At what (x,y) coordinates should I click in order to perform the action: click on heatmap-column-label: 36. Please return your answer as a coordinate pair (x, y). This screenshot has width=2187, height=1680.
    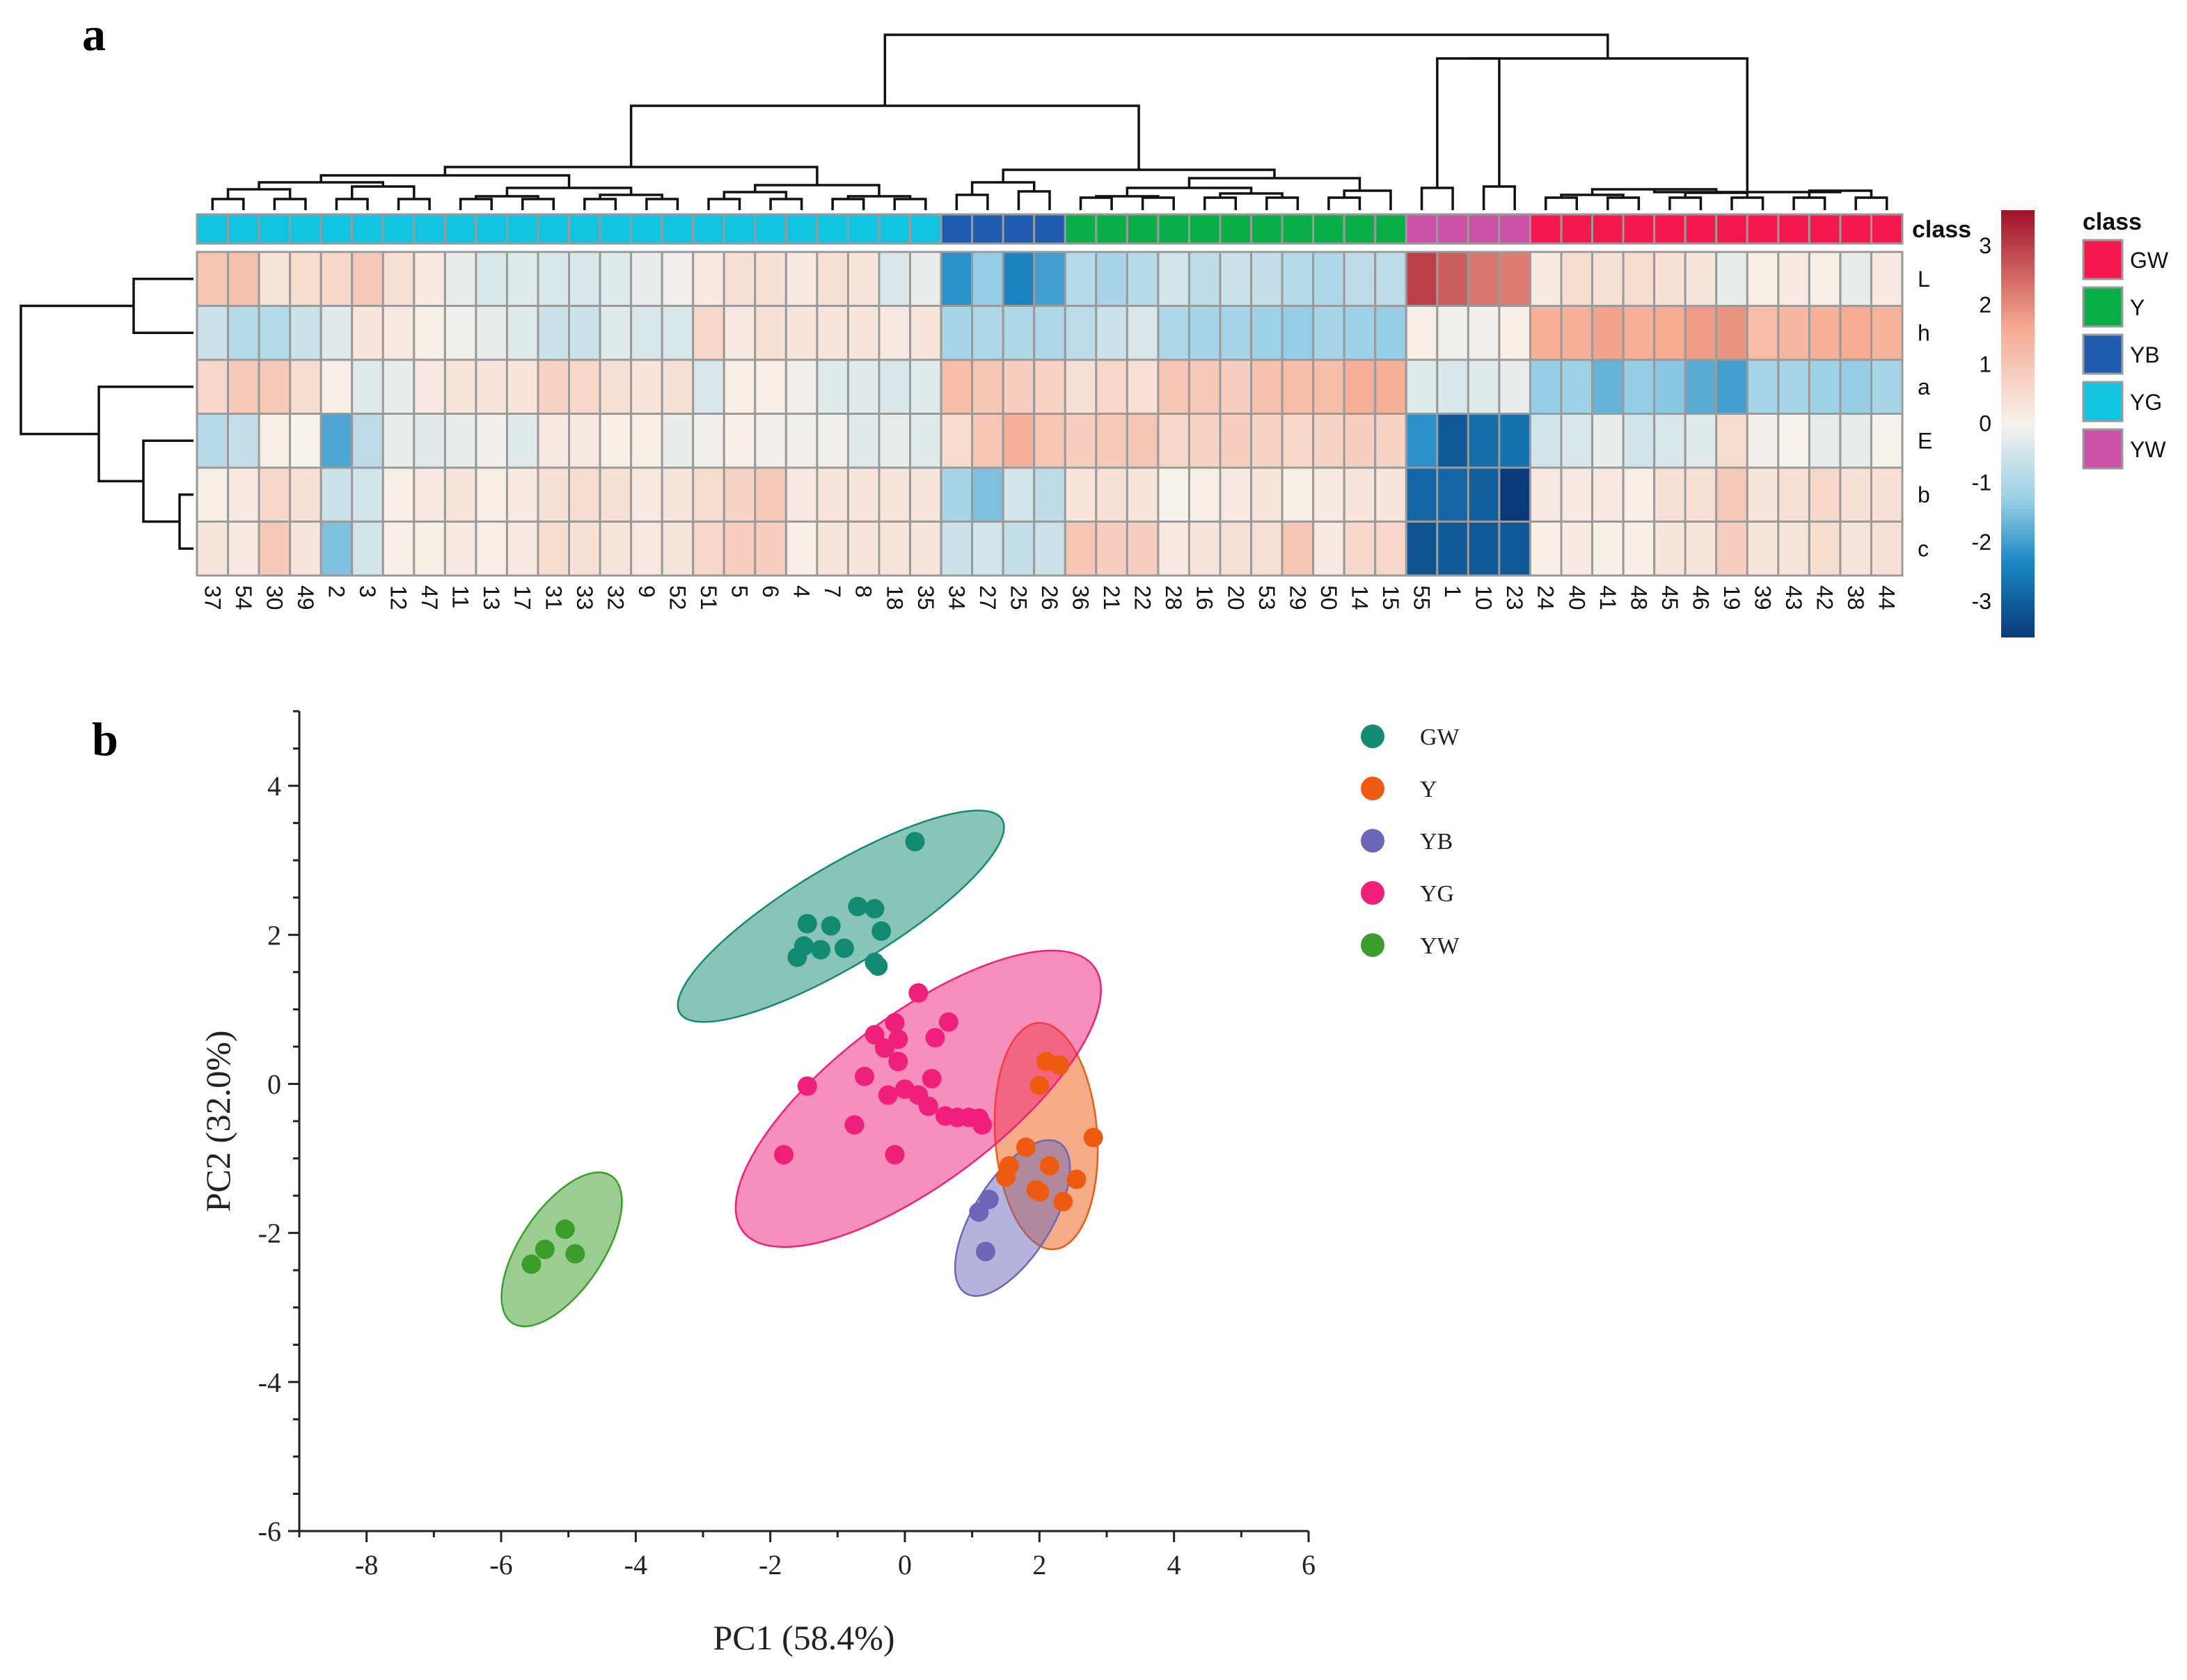
    Looking at the image, I should click on (1081, 597).